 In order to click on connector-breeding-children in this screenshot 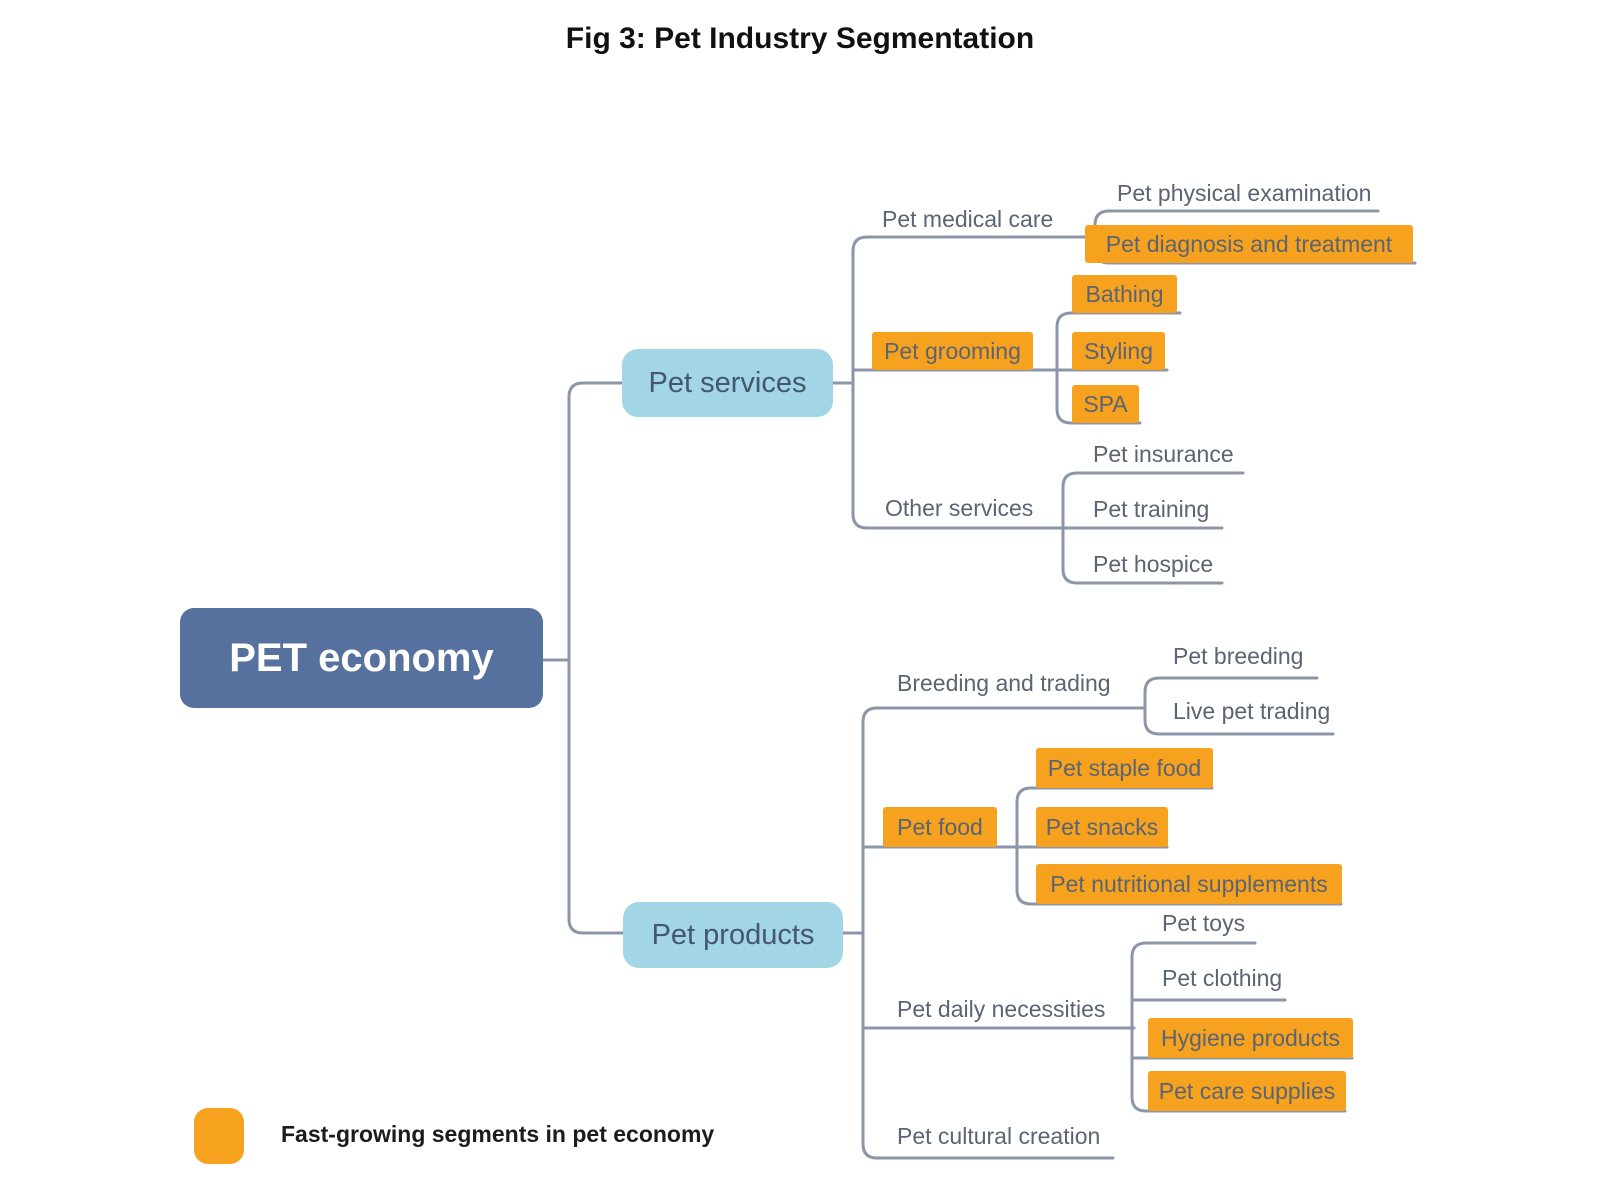, I will do `click(1239, 706)`.